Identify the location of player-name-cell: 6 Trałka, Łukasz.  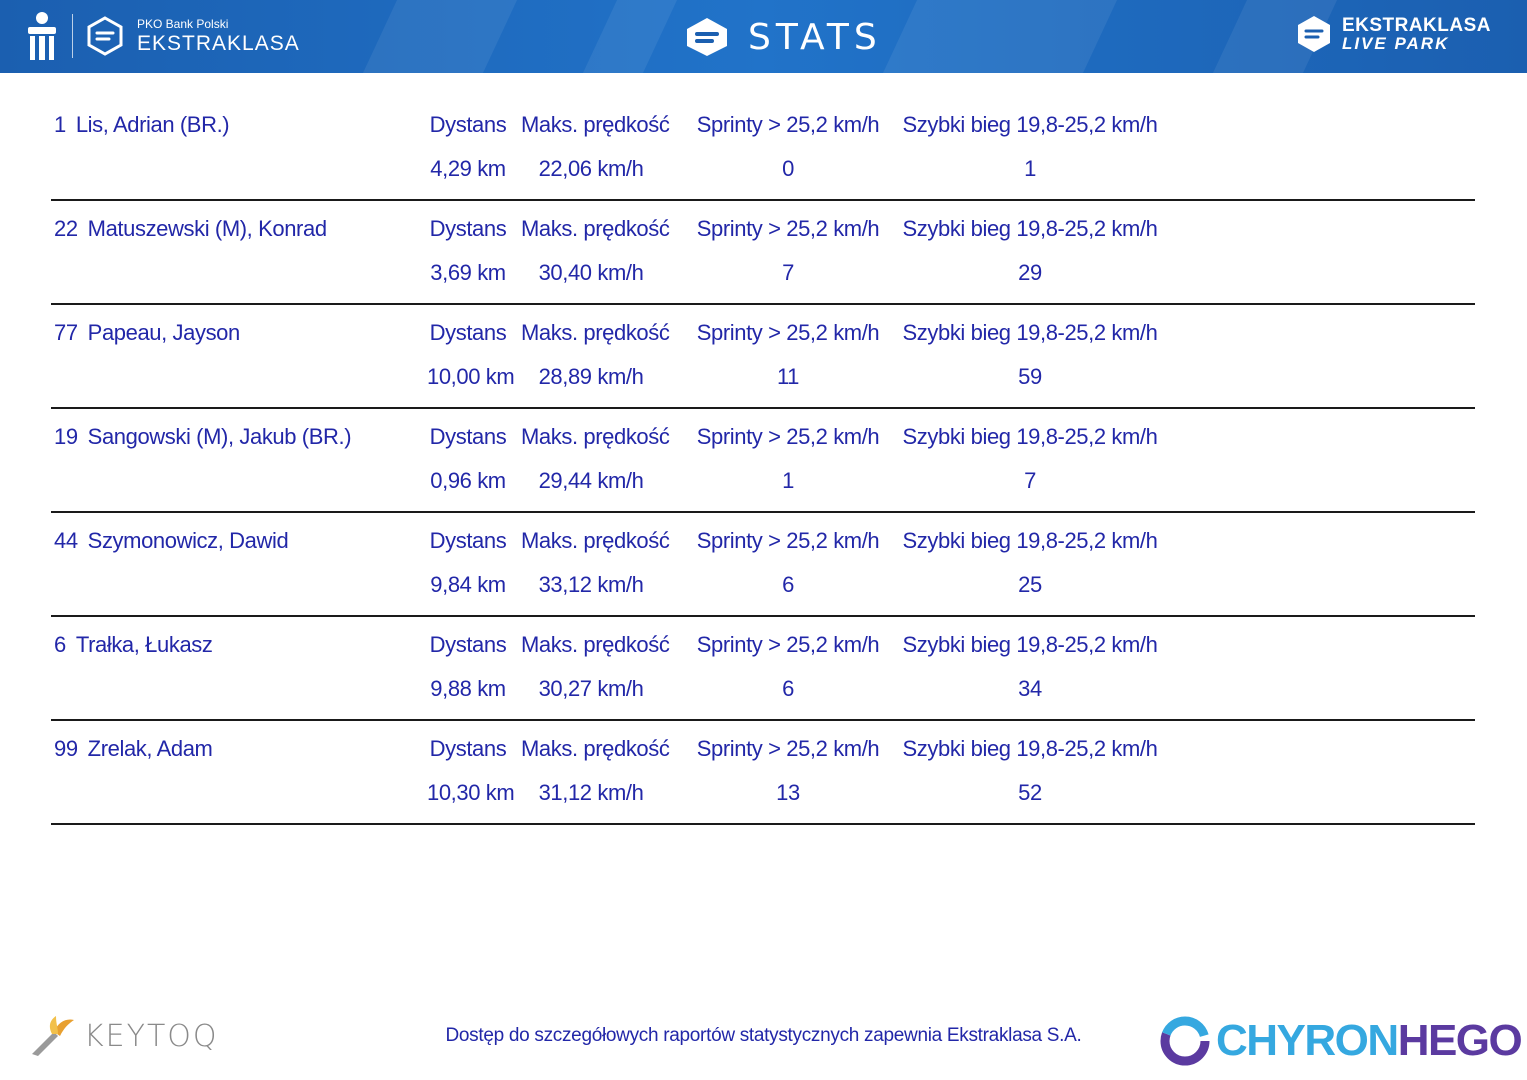
(133, 645).